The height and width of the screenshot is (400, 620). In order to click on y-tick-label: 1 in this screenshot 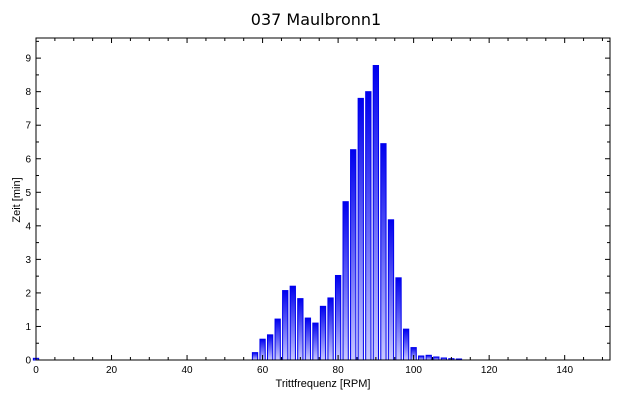, I will do `click(28, 327)`.